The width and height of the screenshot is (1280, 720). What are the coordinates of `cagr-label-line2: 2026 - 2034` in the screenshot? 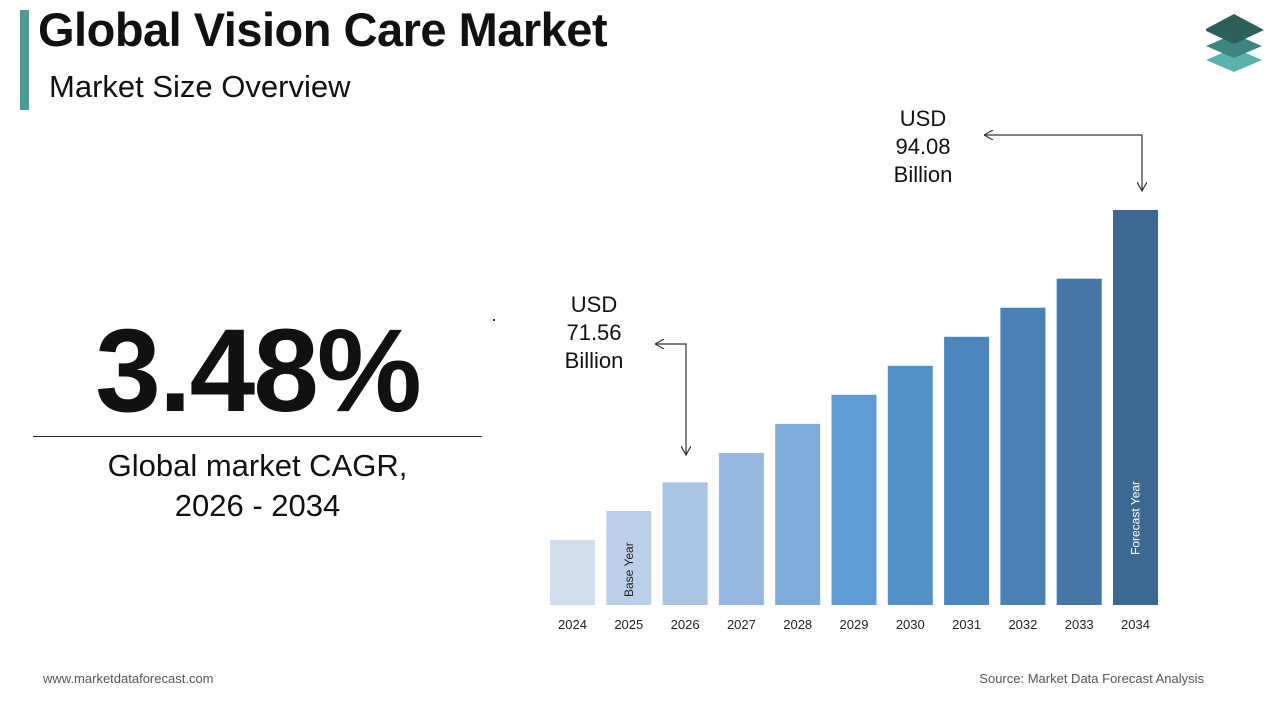 It's located at (257, 505).